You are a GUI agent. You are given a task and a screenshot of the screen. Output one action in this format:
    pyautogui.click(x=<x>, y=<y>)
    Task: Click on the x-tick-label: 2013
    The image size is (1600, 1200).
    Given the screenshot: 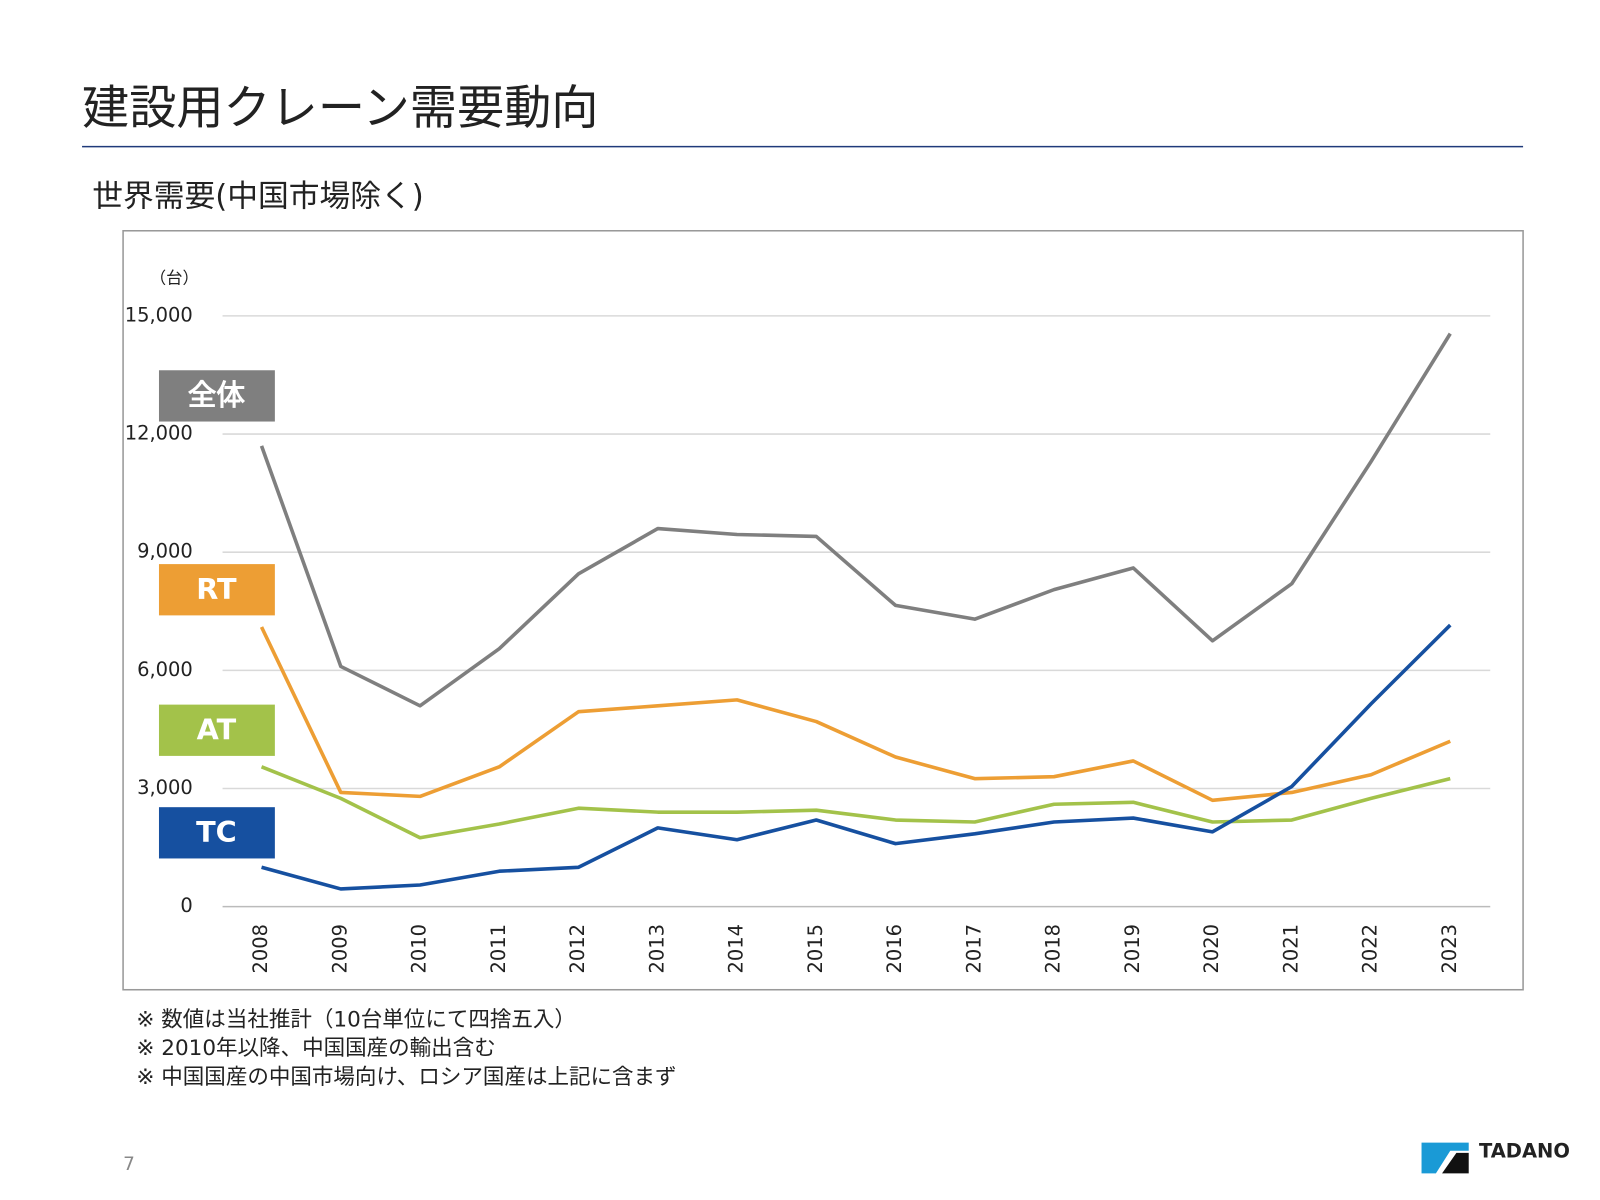 What is the action you would take?
    pyautogui.click(x=656, y=949)
    